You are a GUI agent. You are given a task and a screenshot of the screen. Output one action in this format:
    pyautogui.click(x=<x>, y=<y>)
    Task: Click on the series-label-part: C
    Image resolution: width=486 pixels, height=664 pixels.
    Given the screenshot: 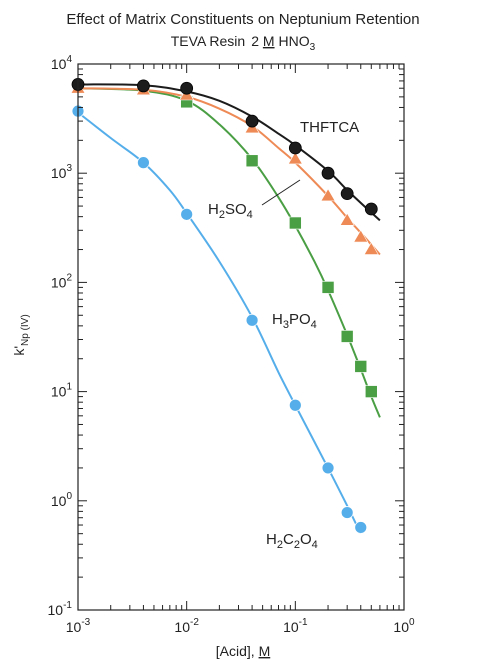 What is the action you would take?
    pyautogui.click(x=288, y=539)
    